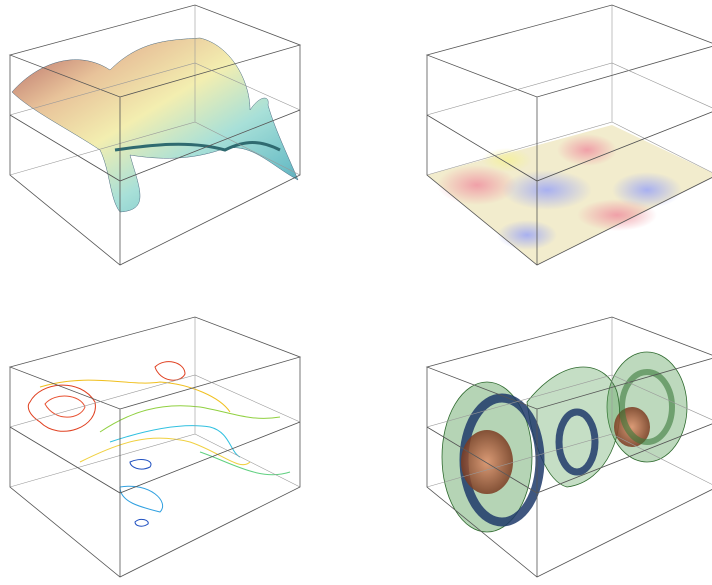  Describe the element at coordinates (559, 192) in the screenshot. I see `dens-blobs` at that location.